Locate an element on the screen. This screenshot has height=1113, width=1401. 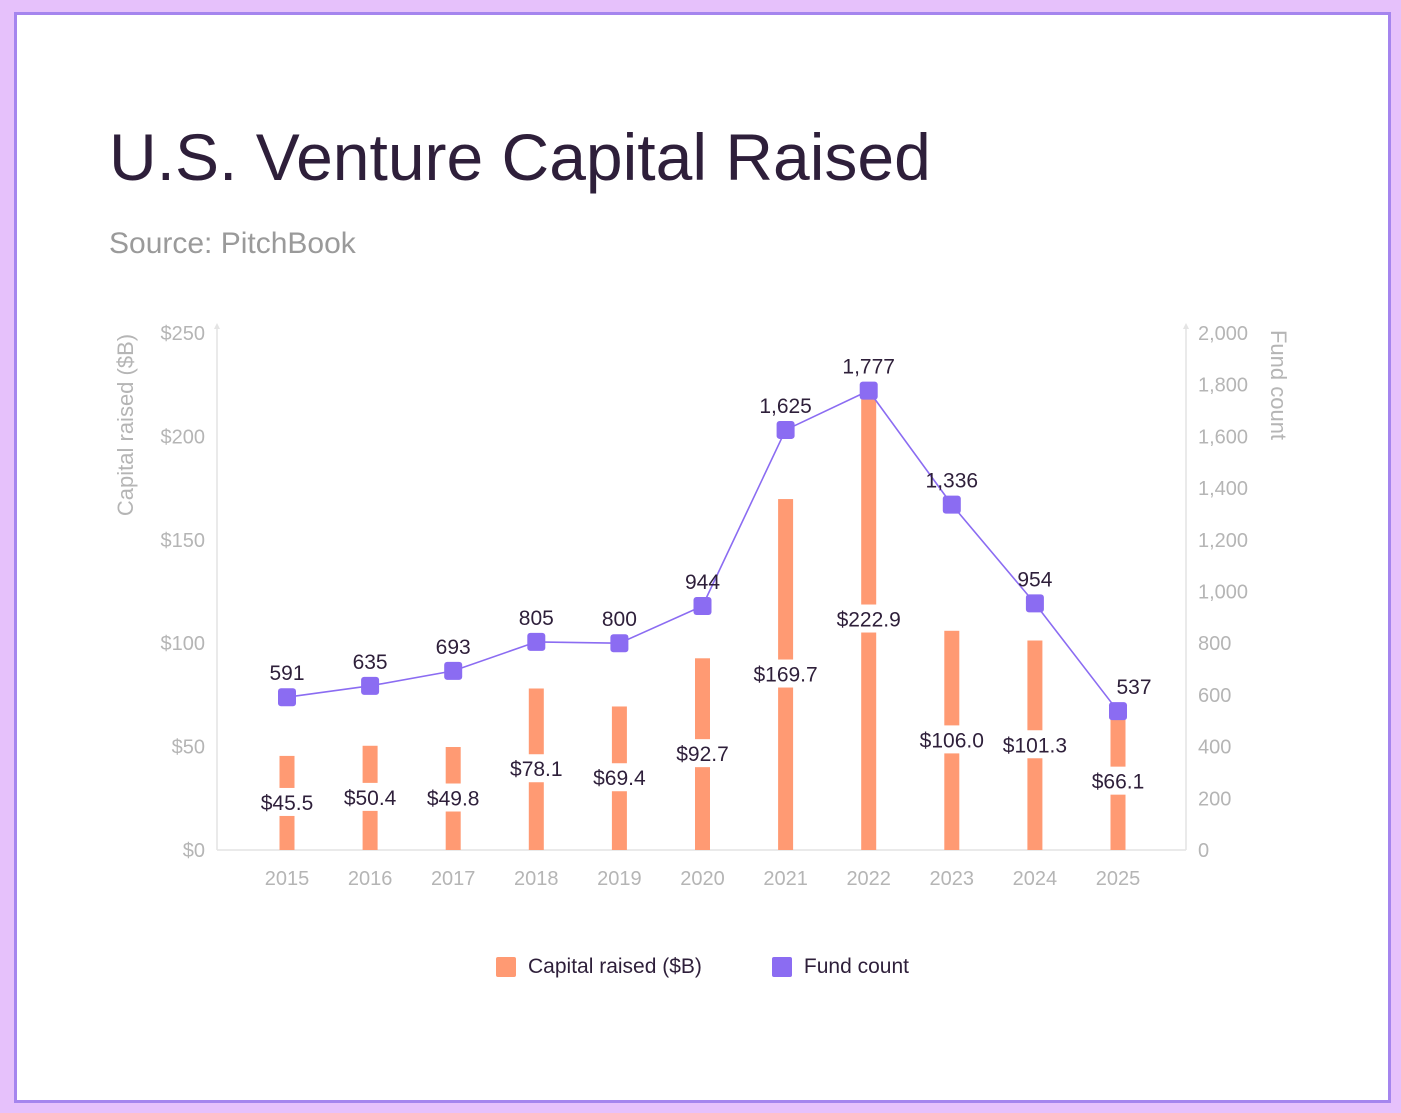
y2-tick-label: 600 is located at coordinates (1214, 696).